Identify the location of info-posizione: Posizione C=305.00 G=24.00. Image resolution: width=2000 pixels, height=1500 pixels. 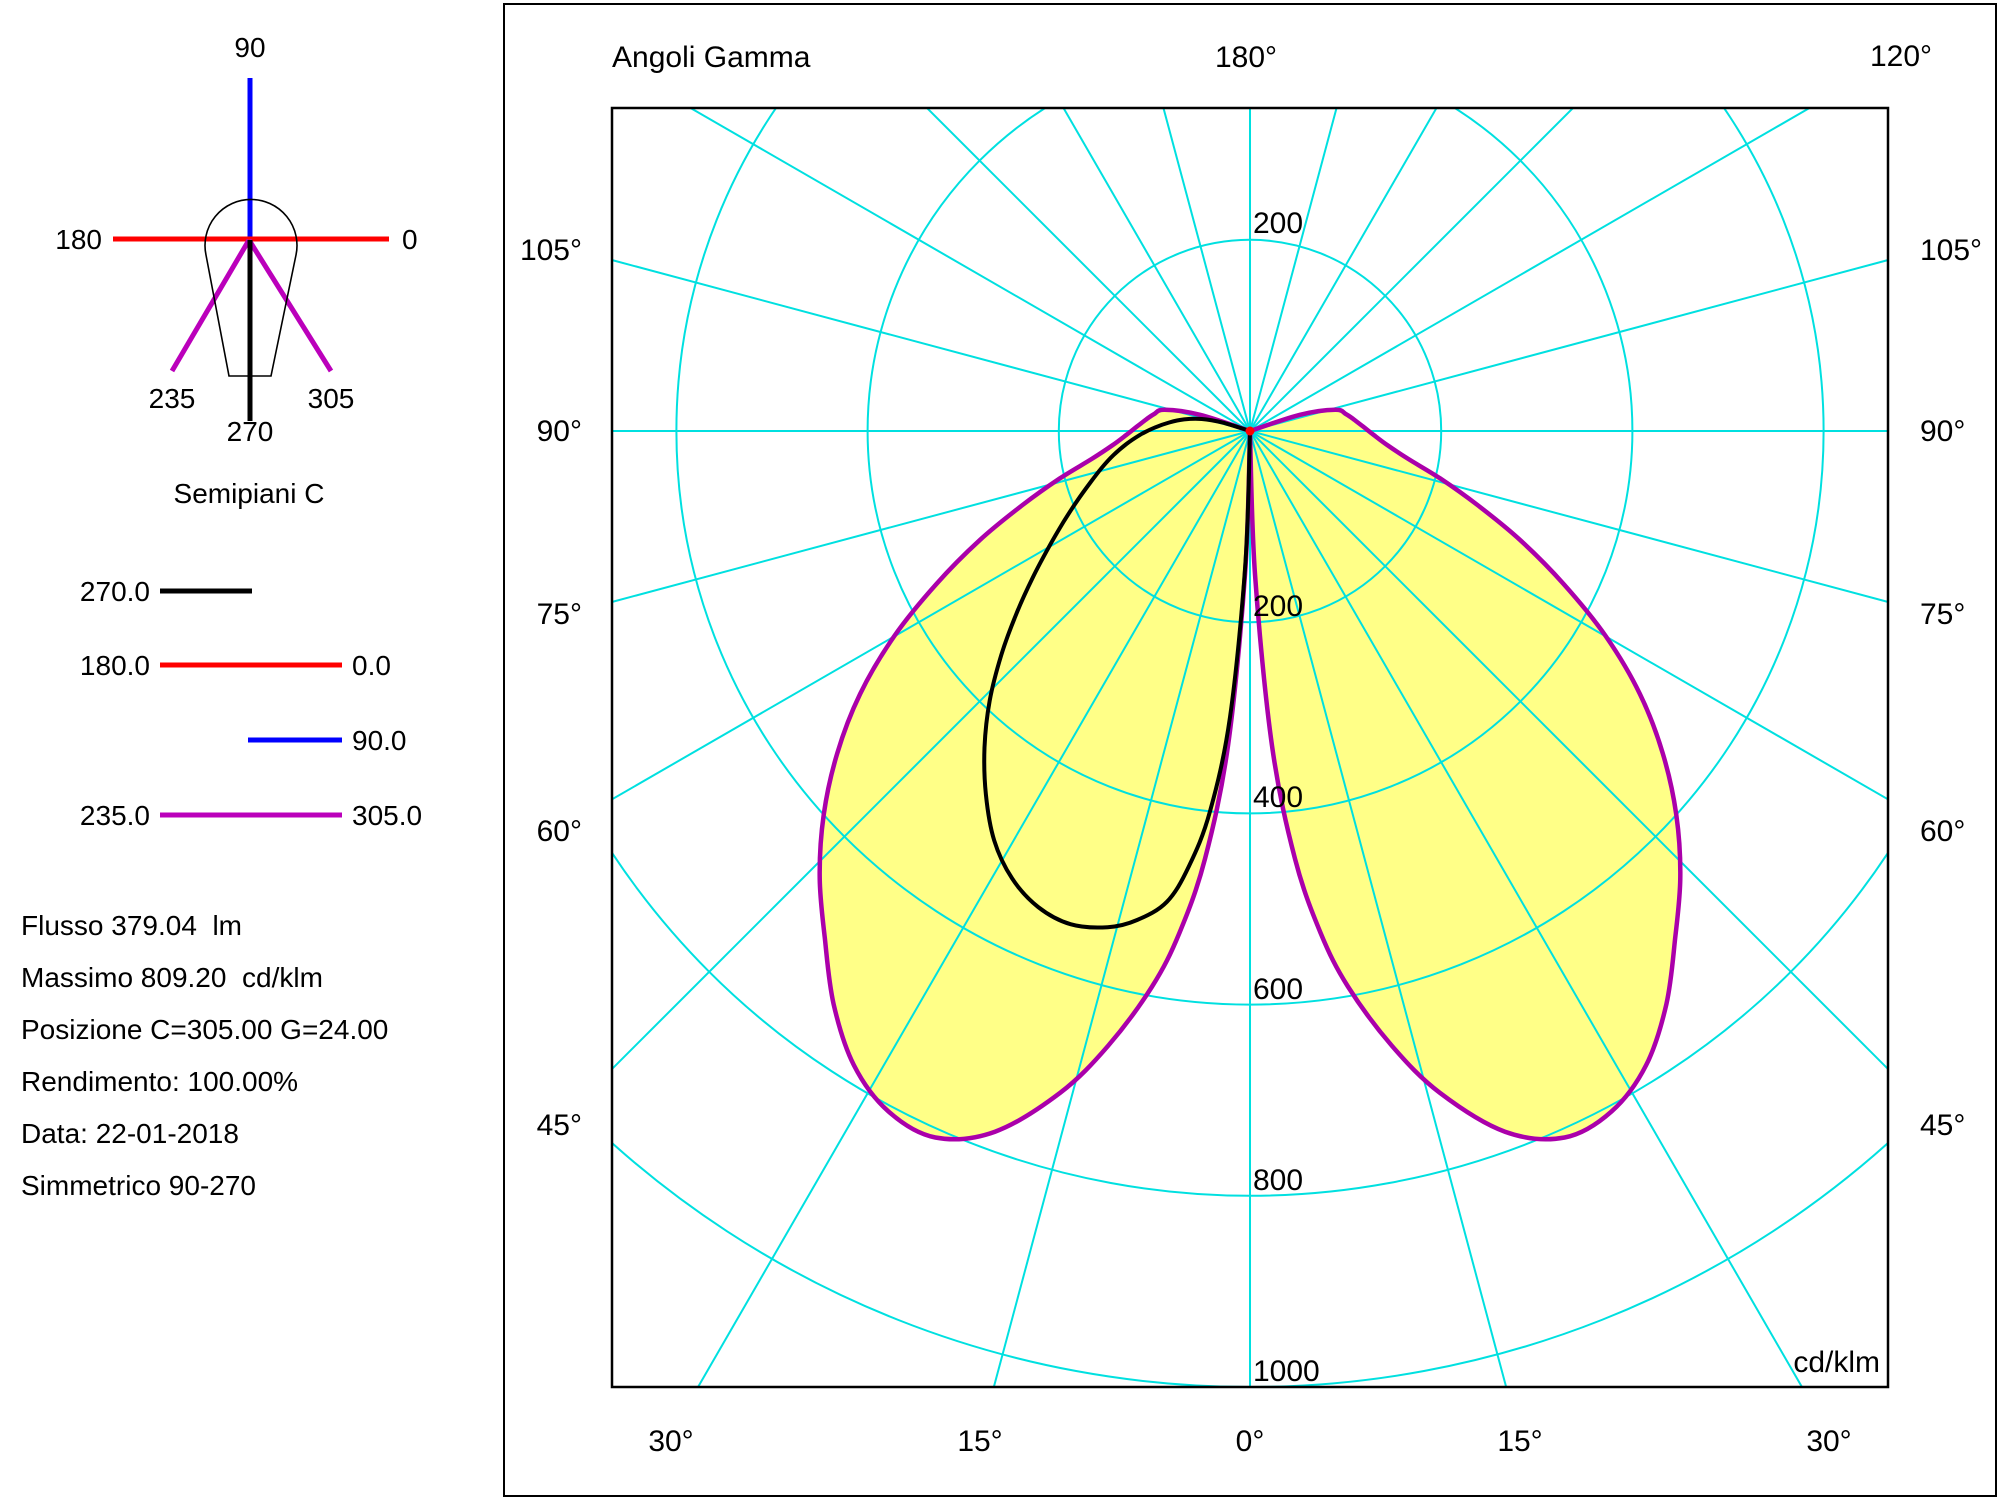
(204, 1029).